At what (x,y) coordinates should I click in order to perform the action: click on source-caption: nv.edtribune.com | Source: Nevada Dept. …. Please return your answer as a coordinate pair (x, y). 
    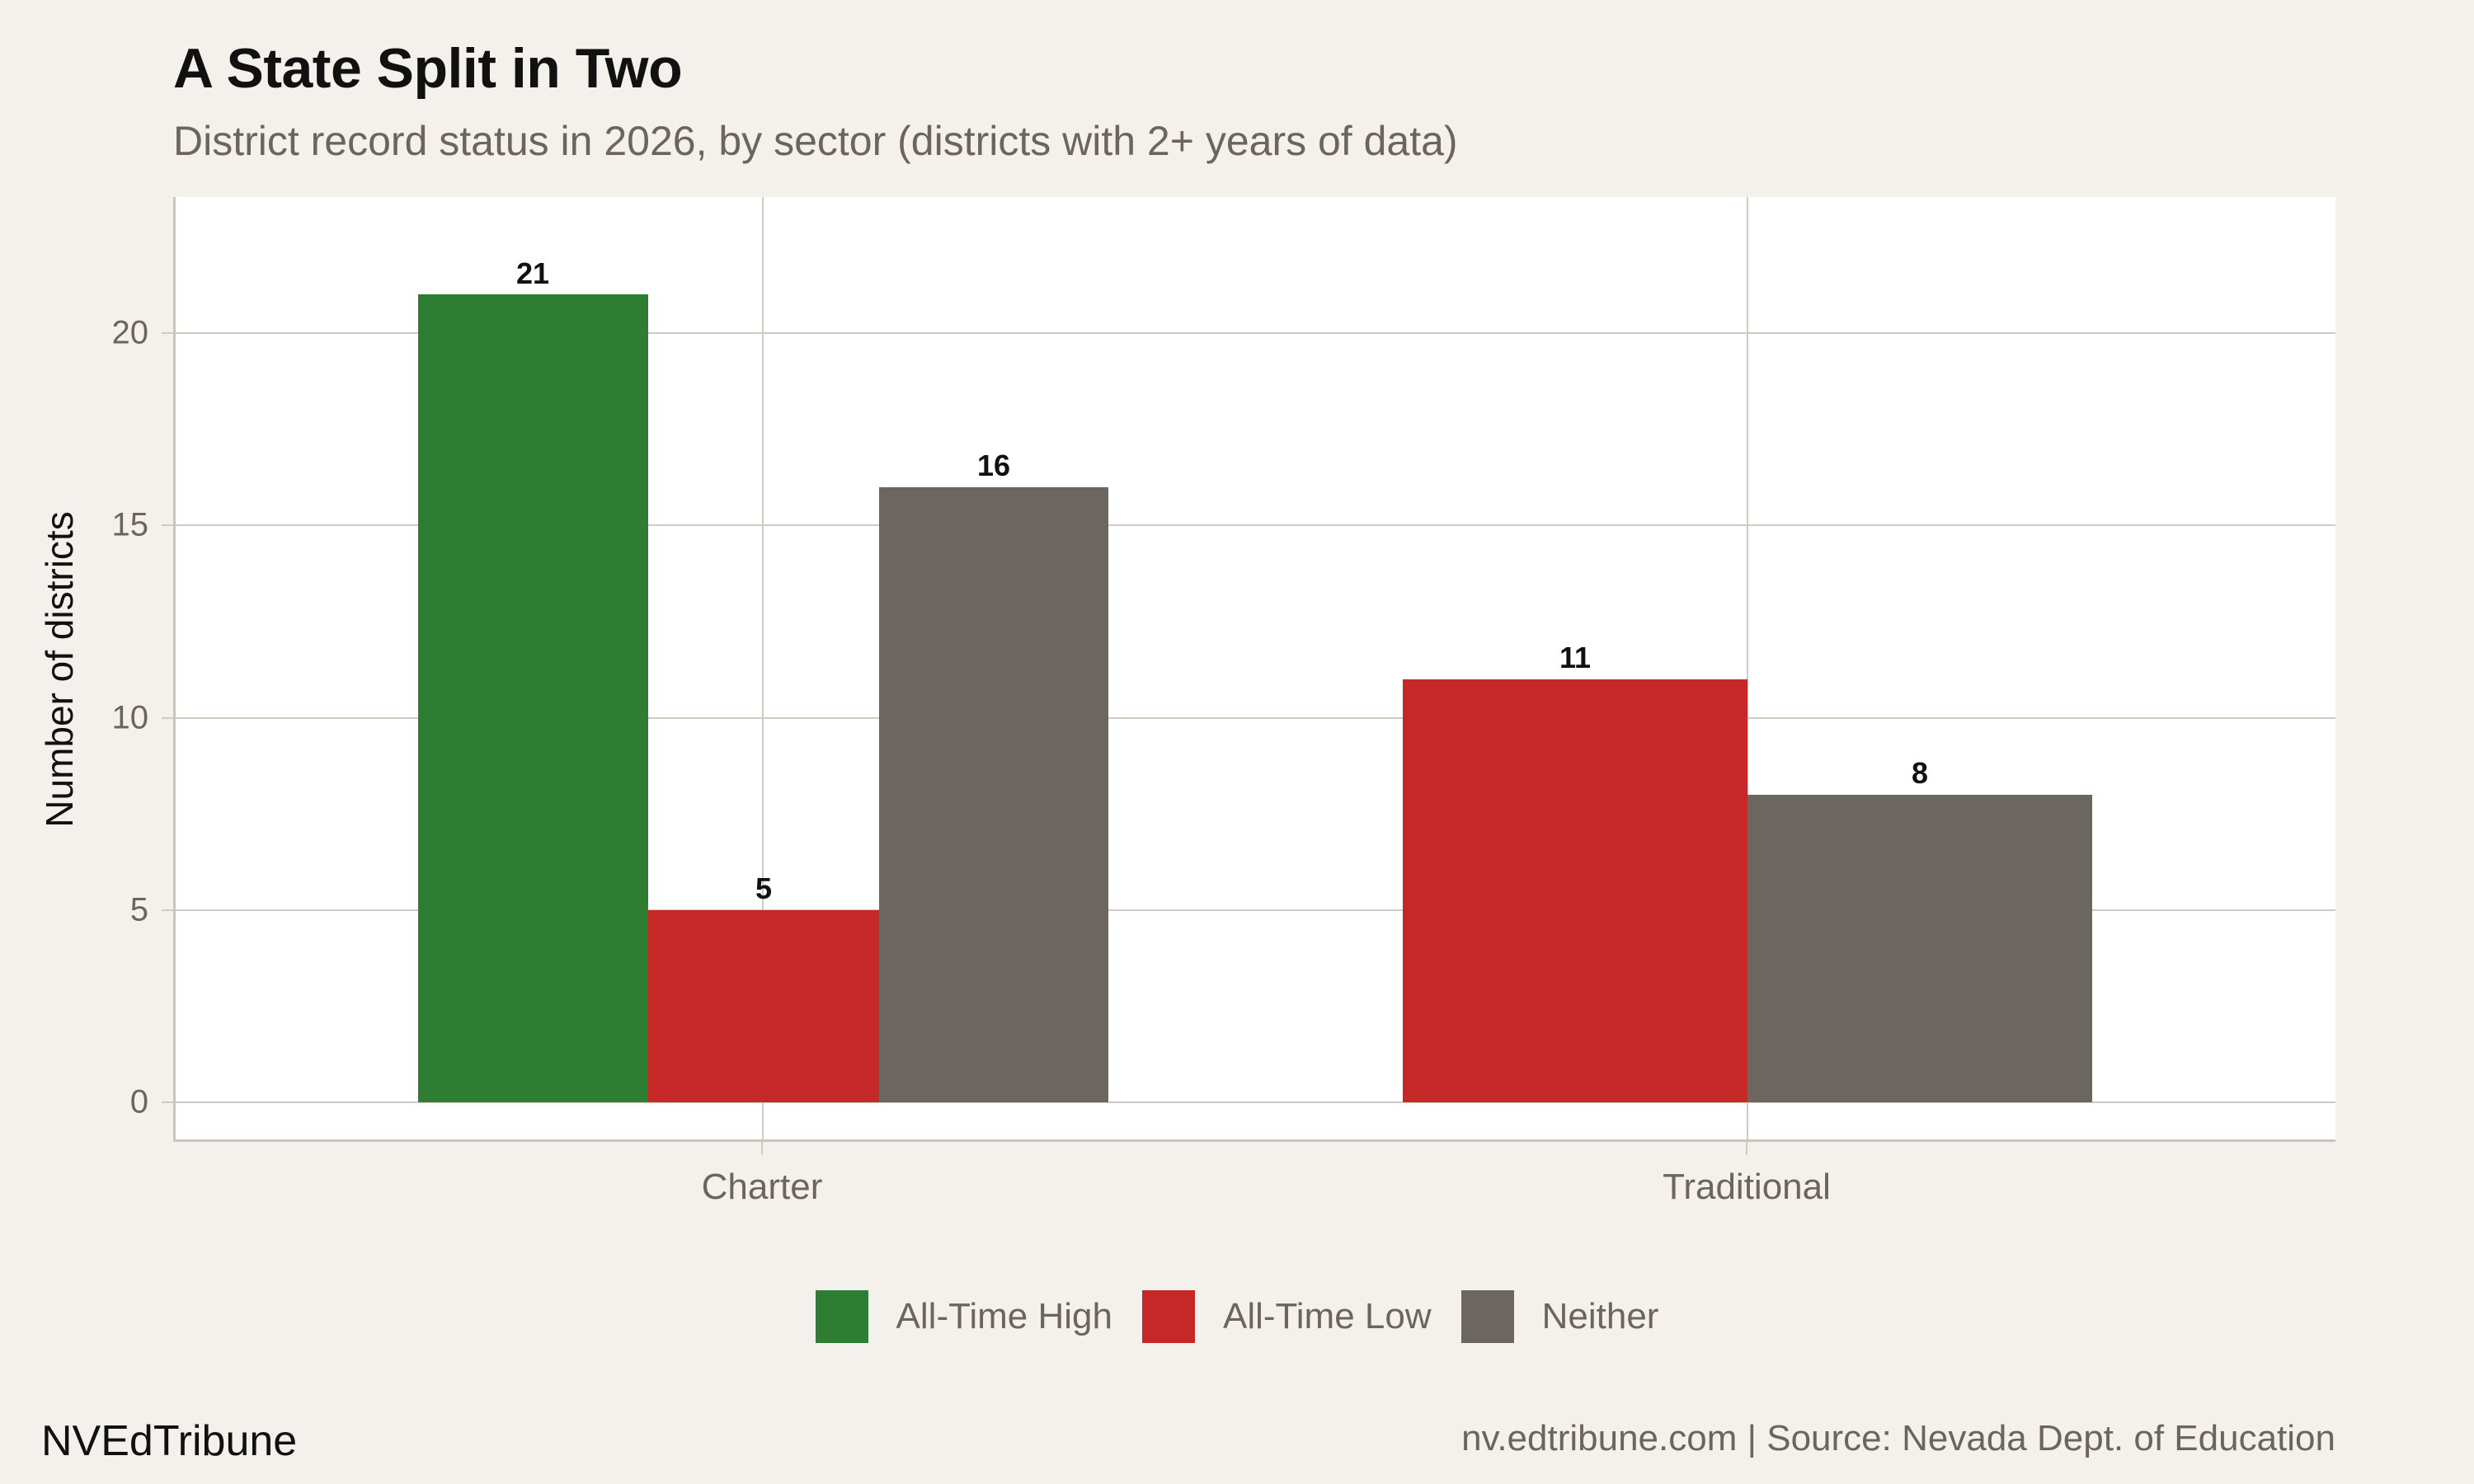
    Looking at the image, I should click on (1898, 1438).